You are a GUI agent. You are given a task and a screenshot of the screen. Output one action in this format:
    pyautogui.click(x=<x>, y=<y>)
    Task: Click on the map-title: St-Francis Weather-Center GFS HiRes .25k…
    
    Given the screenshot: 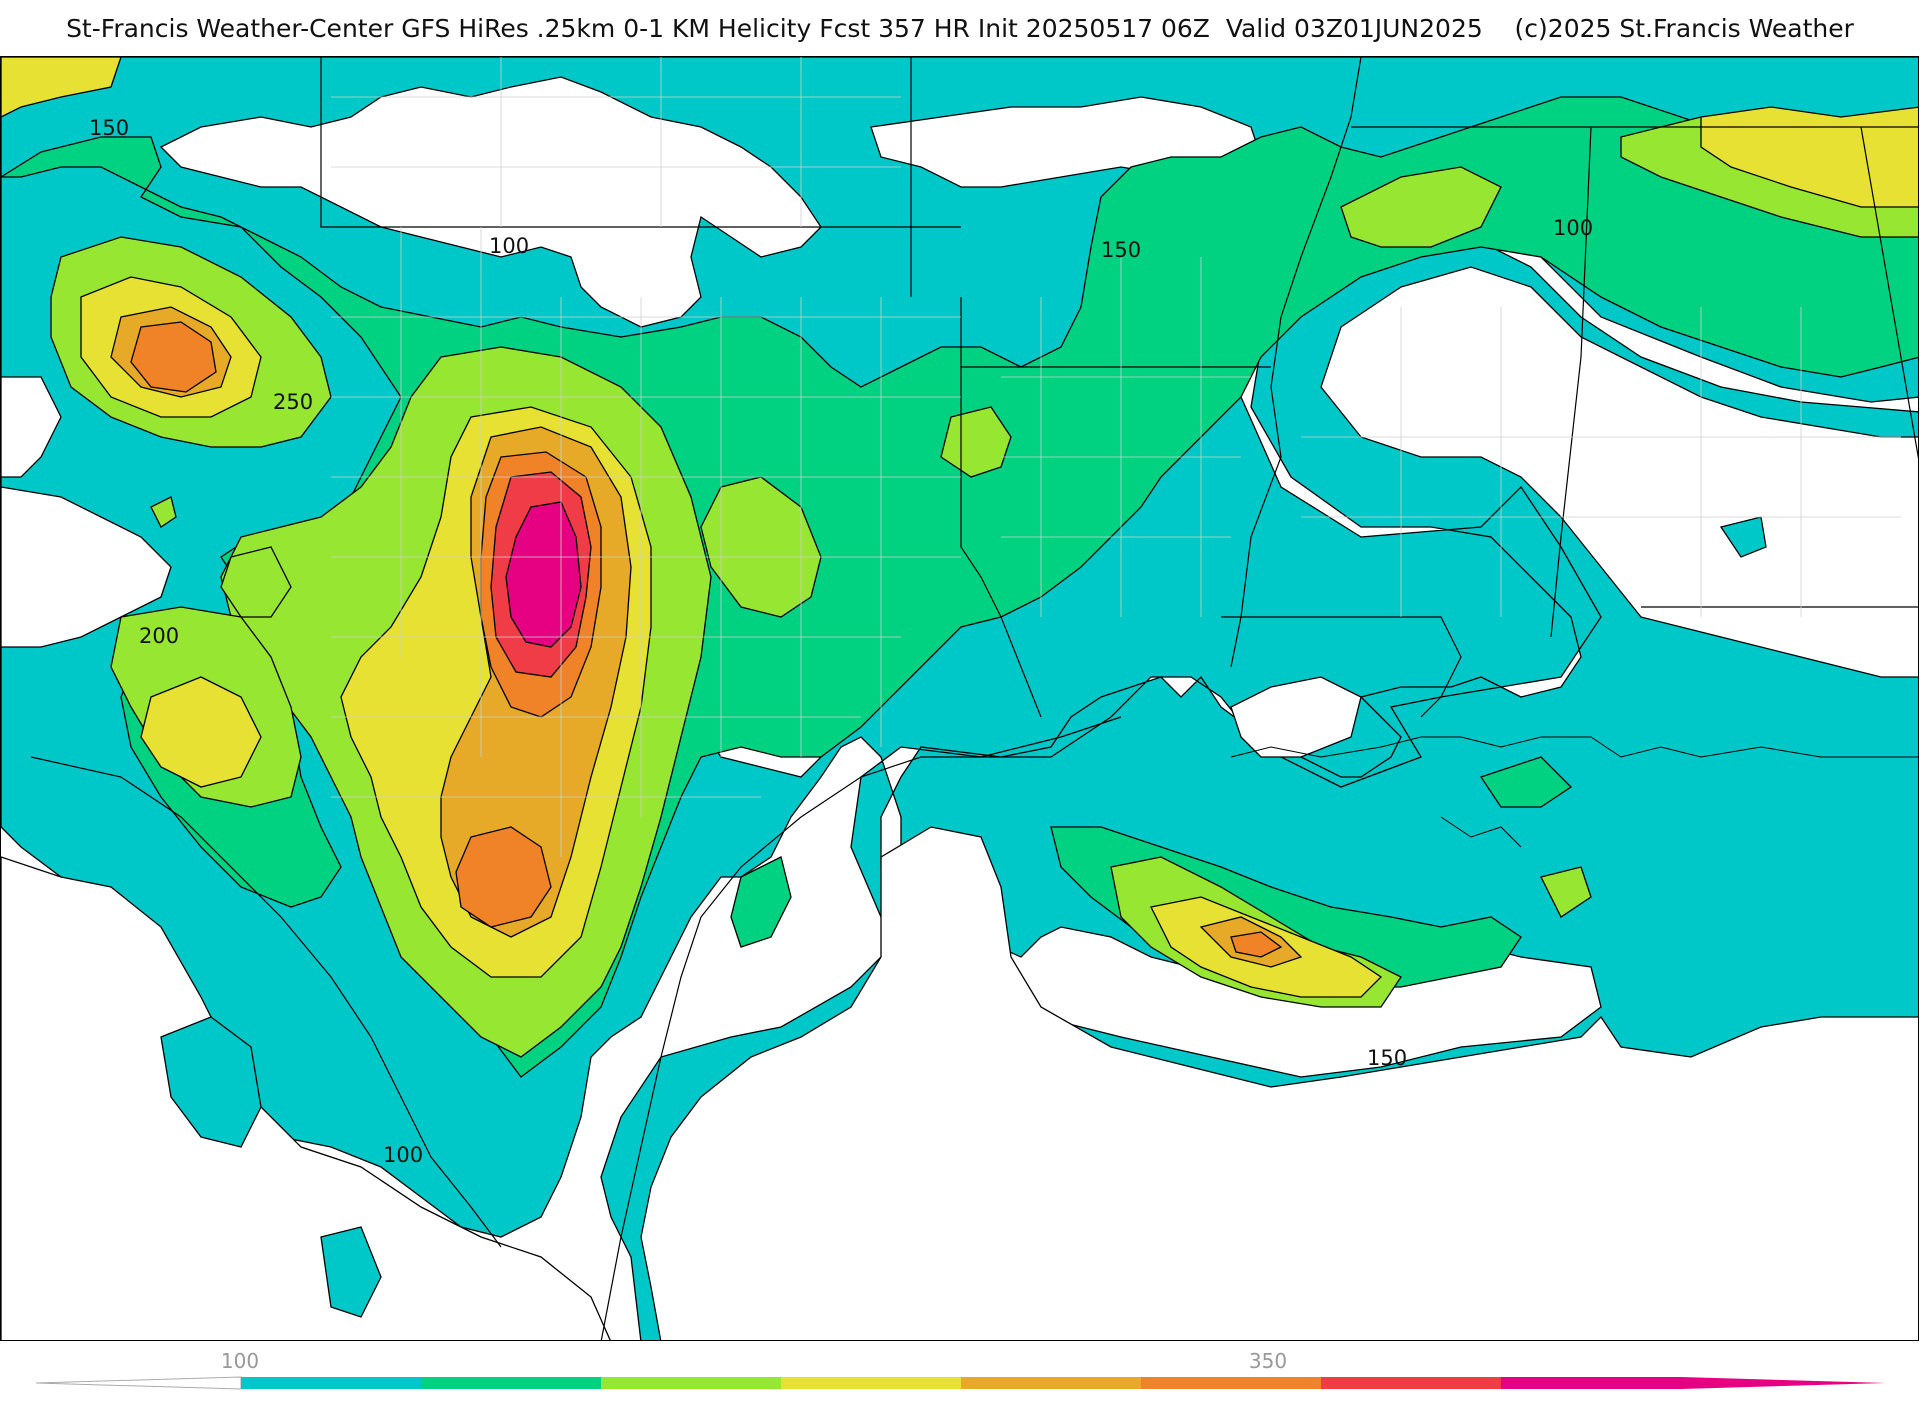 What is the action you would take?
    pyautogui.click(x=960, y=28)
    